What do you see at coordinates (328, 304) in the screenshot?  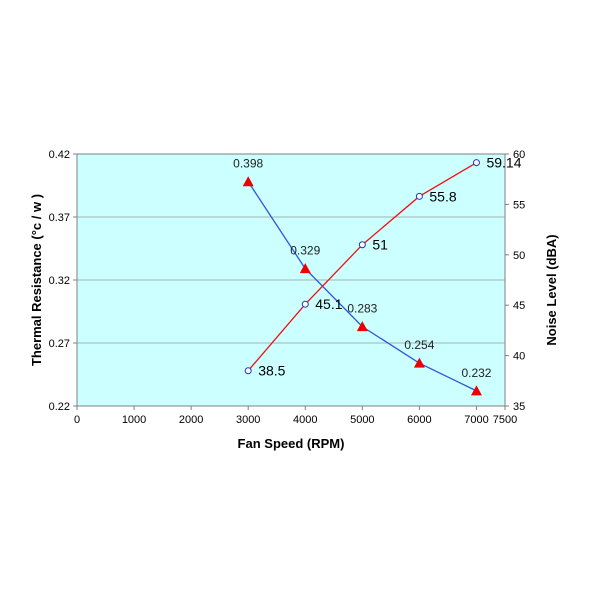 I see `noise-level-label: 45.1` at bounding box center [328, 304].